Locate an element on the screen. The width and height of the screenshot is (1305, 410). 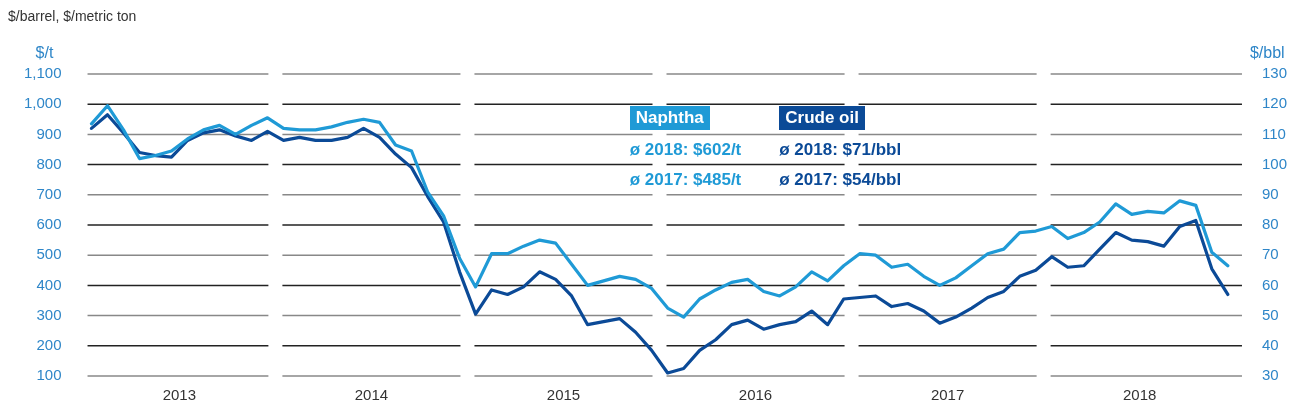
y-tick-label: 1,100 is located at coordinates (42, 73).